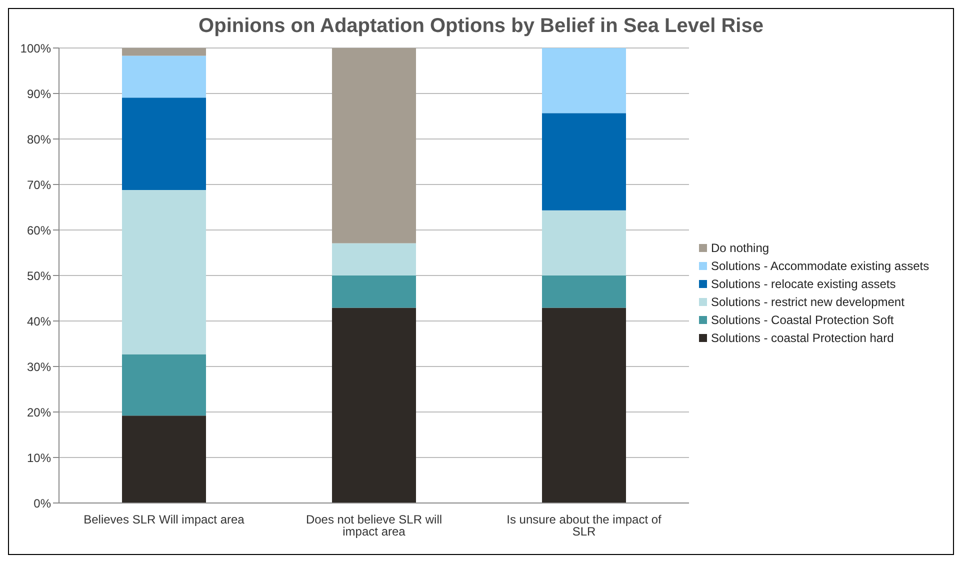  I want to click on legend-label: Solutions - Accommodate existing assets, so click(820, 266).